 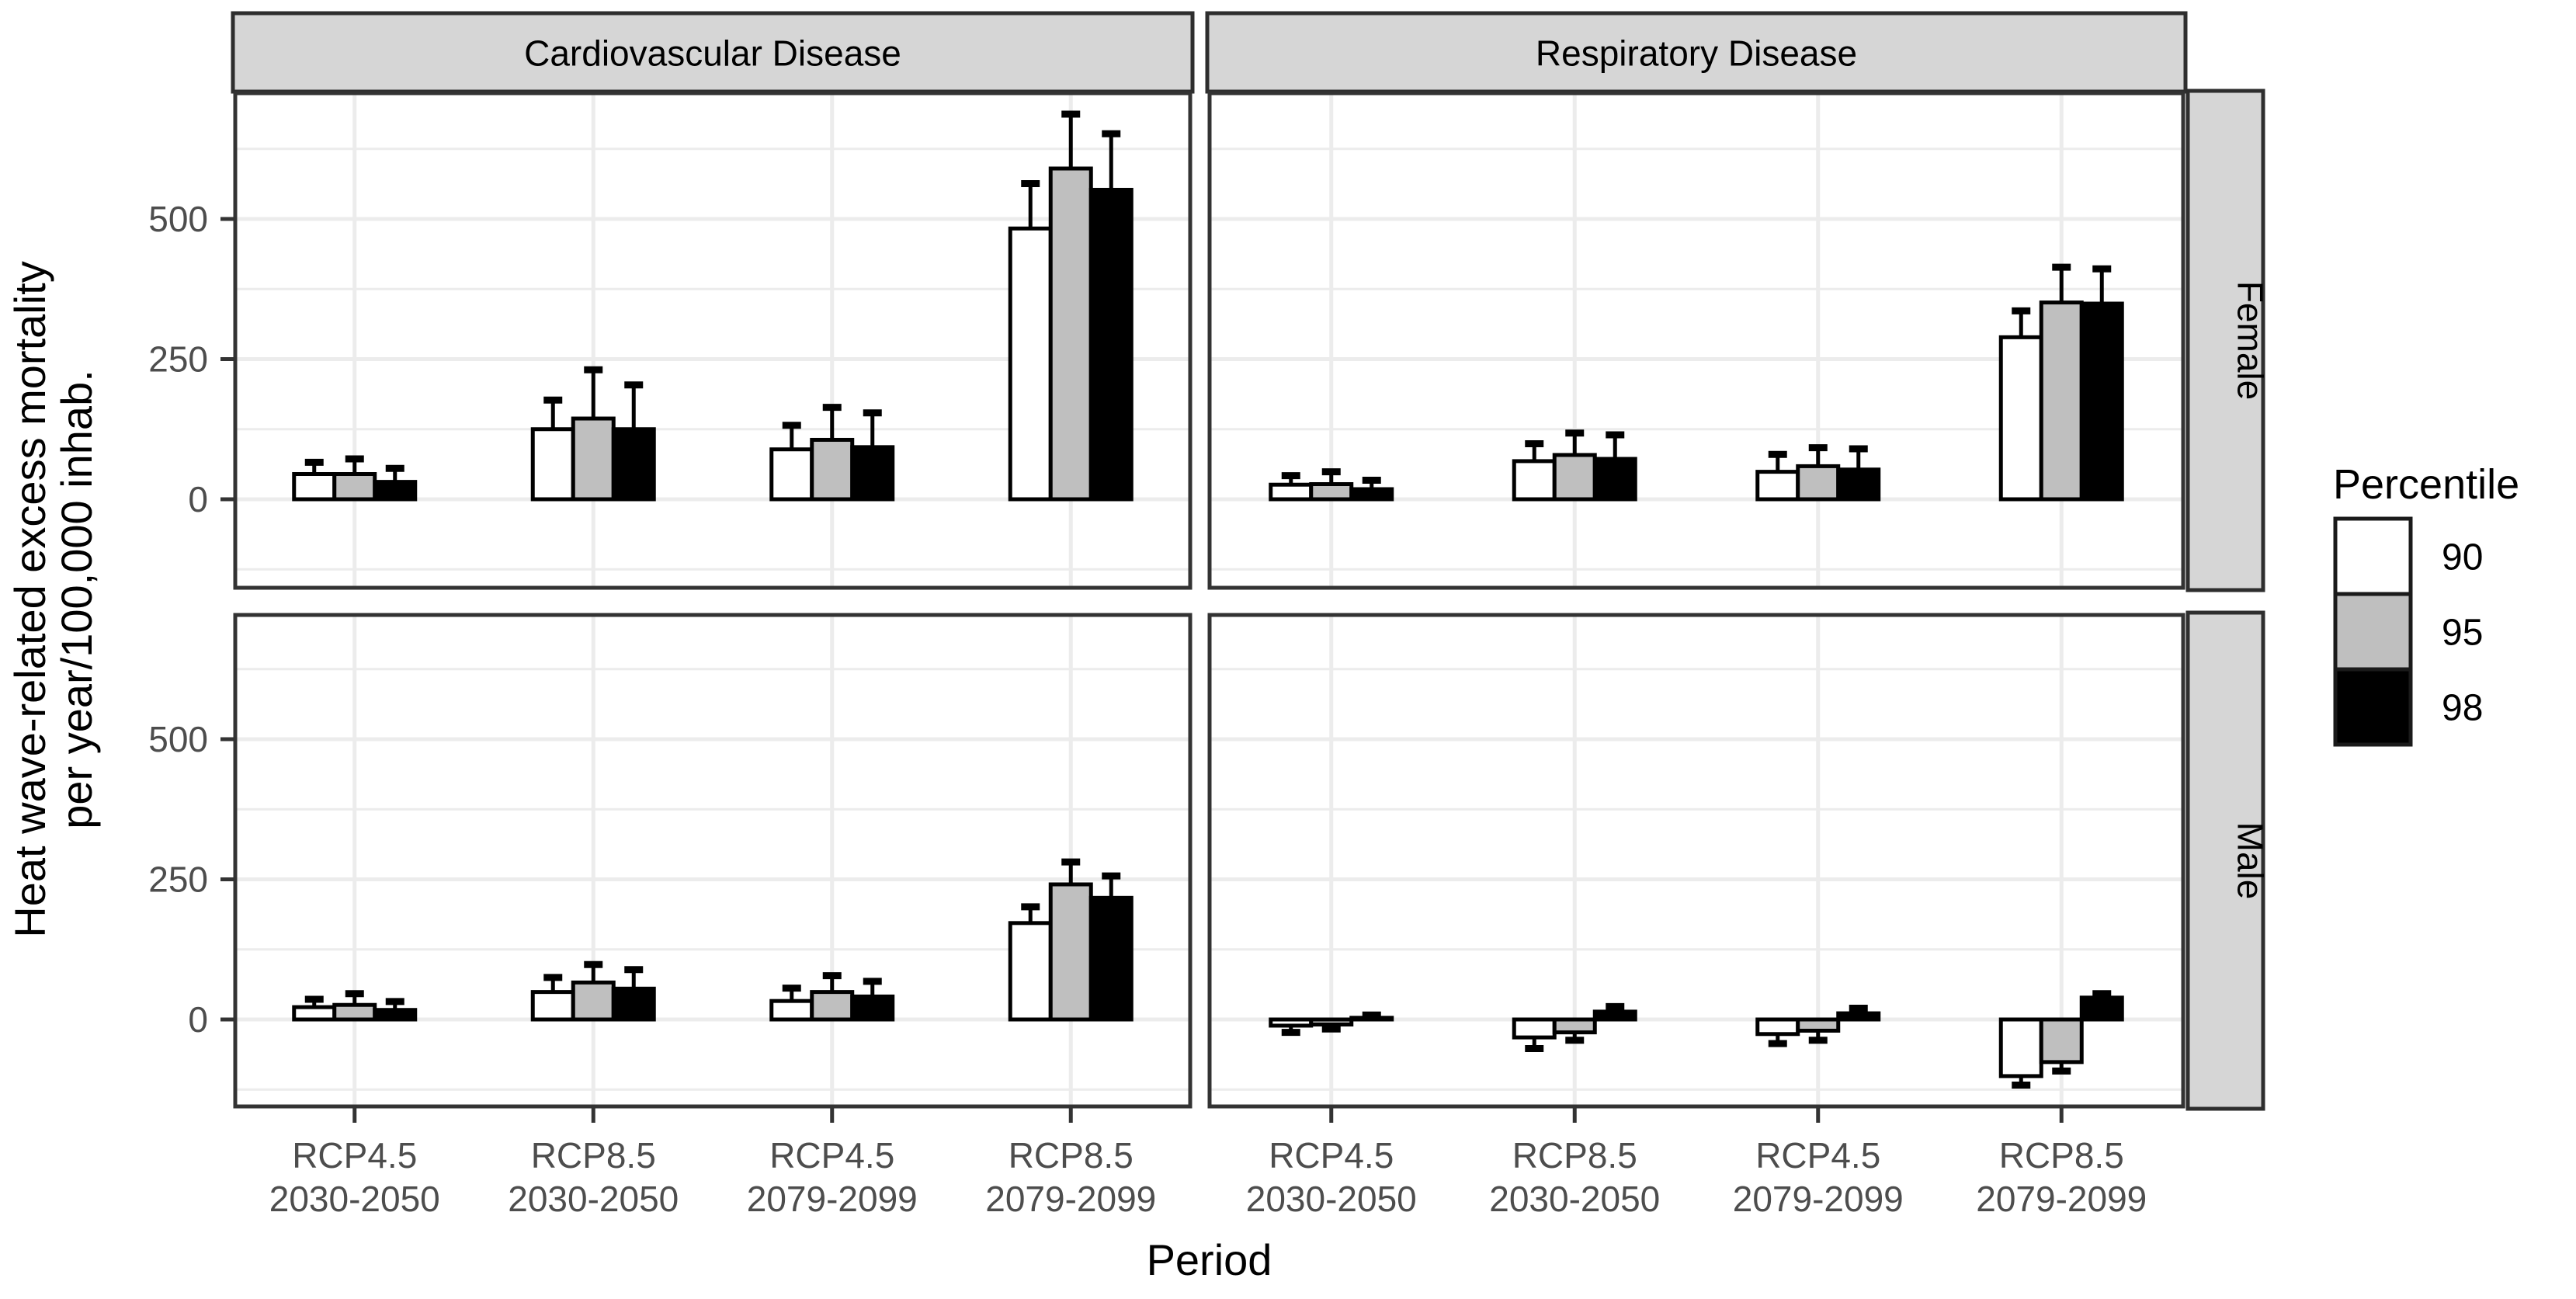 What do you see at coordinates (2251, 861) in the screenshot?
I see `facet-strip-row-label: Male` at bounding box center [2251, 861].